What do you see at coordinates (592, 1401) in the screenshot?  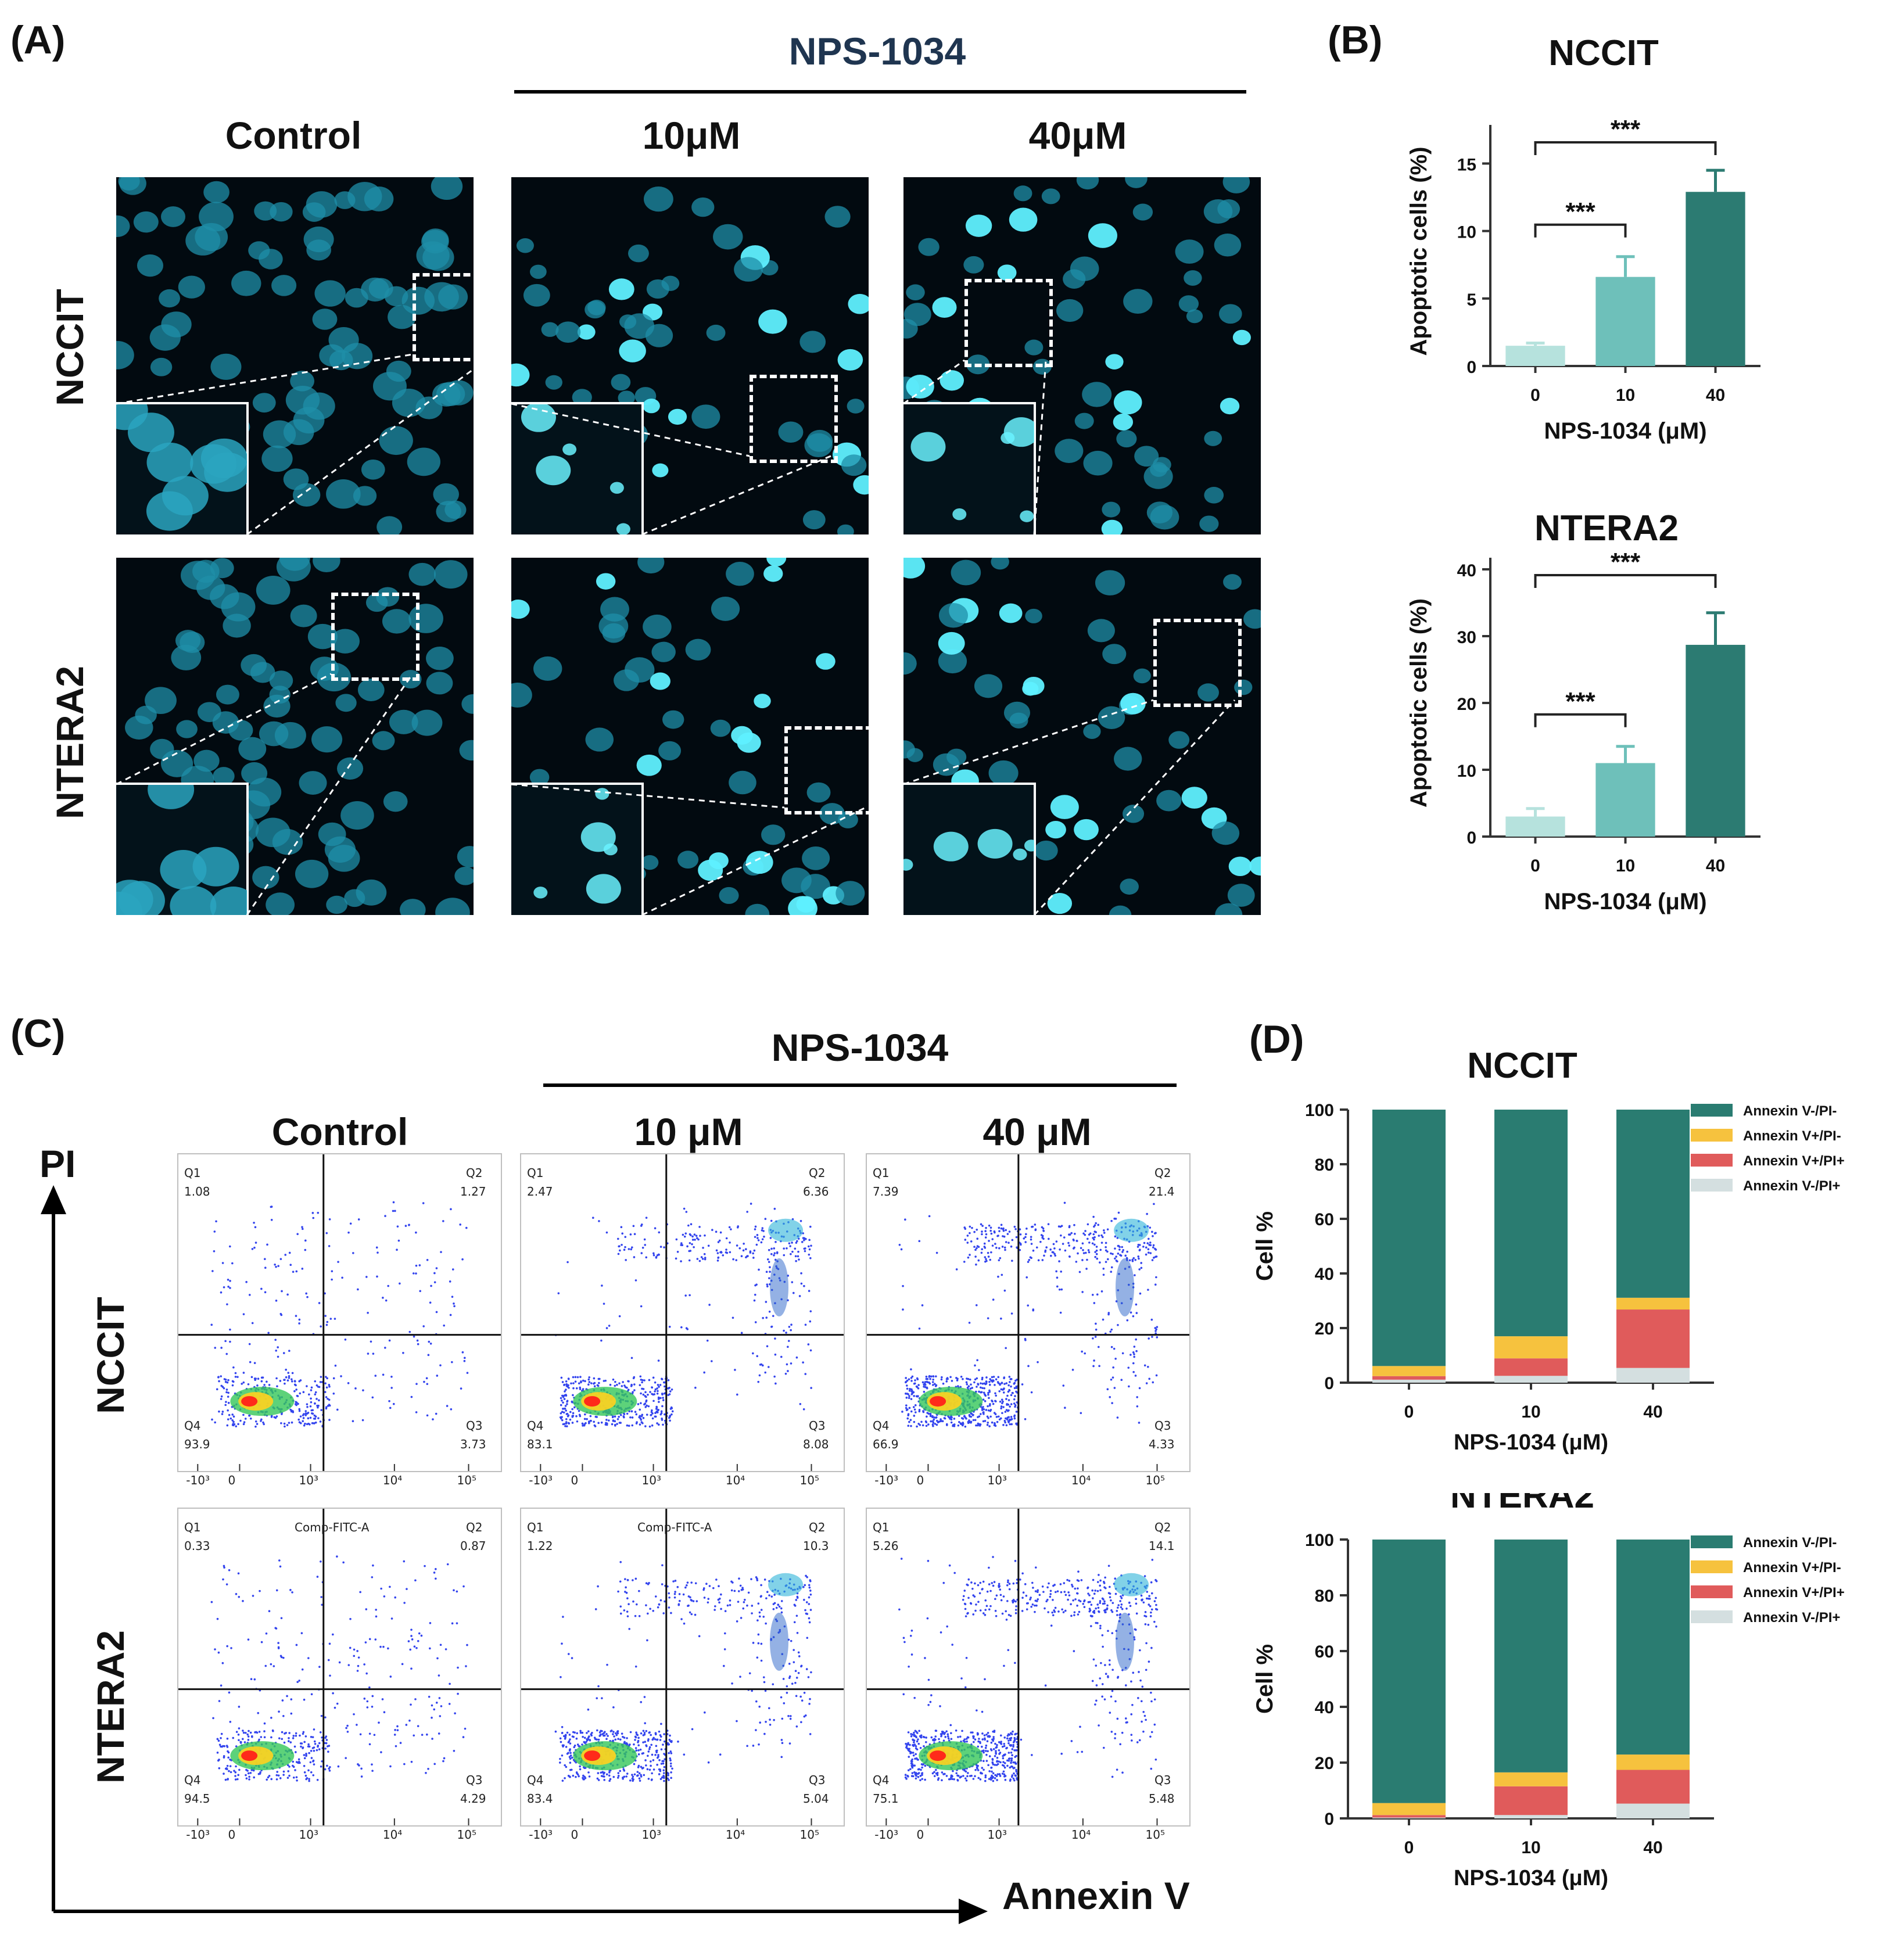 I see `density-red` at bounding box center [592, 1401].